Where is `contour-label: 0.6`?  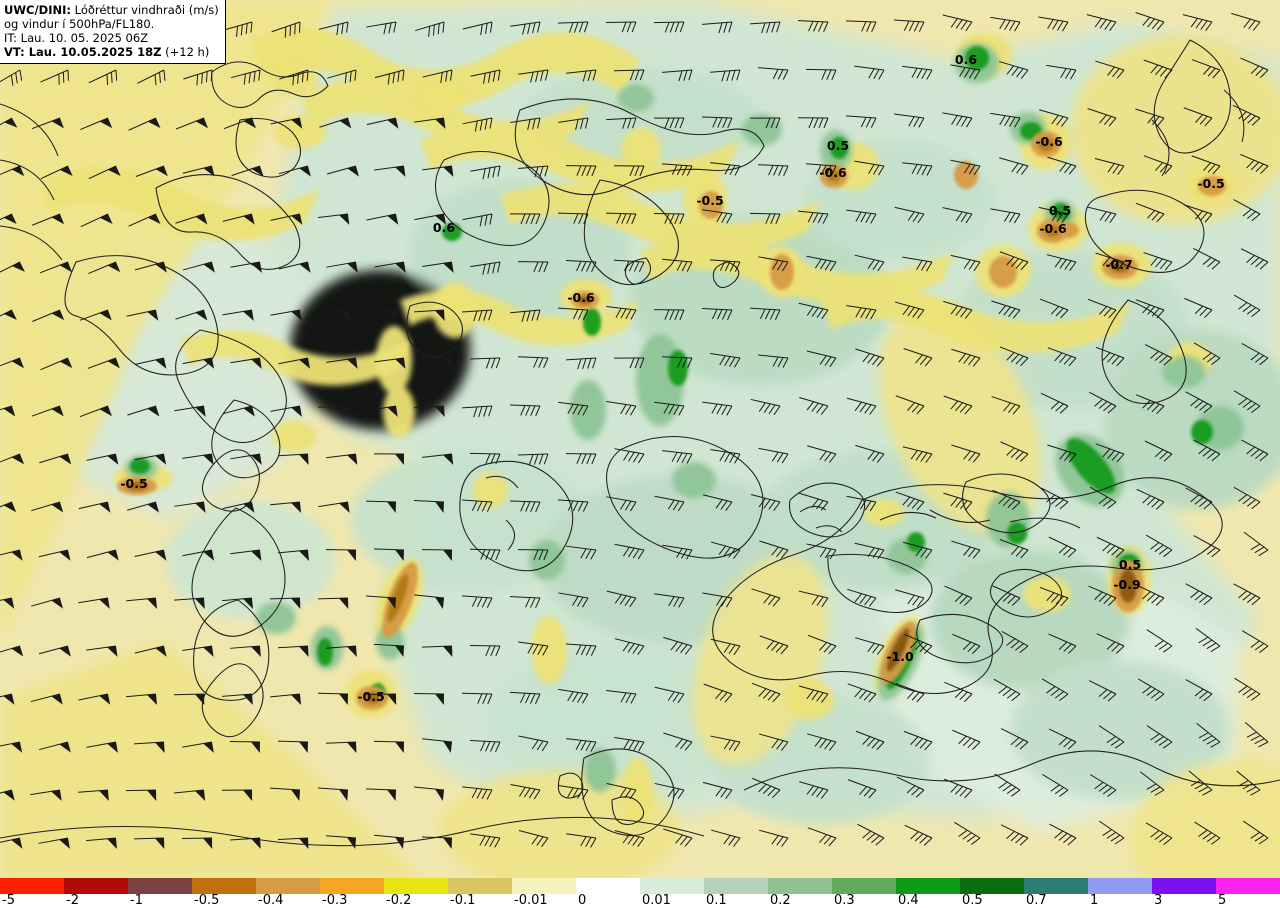 contour-label: 0.6 is located at coordinates (966, 59).